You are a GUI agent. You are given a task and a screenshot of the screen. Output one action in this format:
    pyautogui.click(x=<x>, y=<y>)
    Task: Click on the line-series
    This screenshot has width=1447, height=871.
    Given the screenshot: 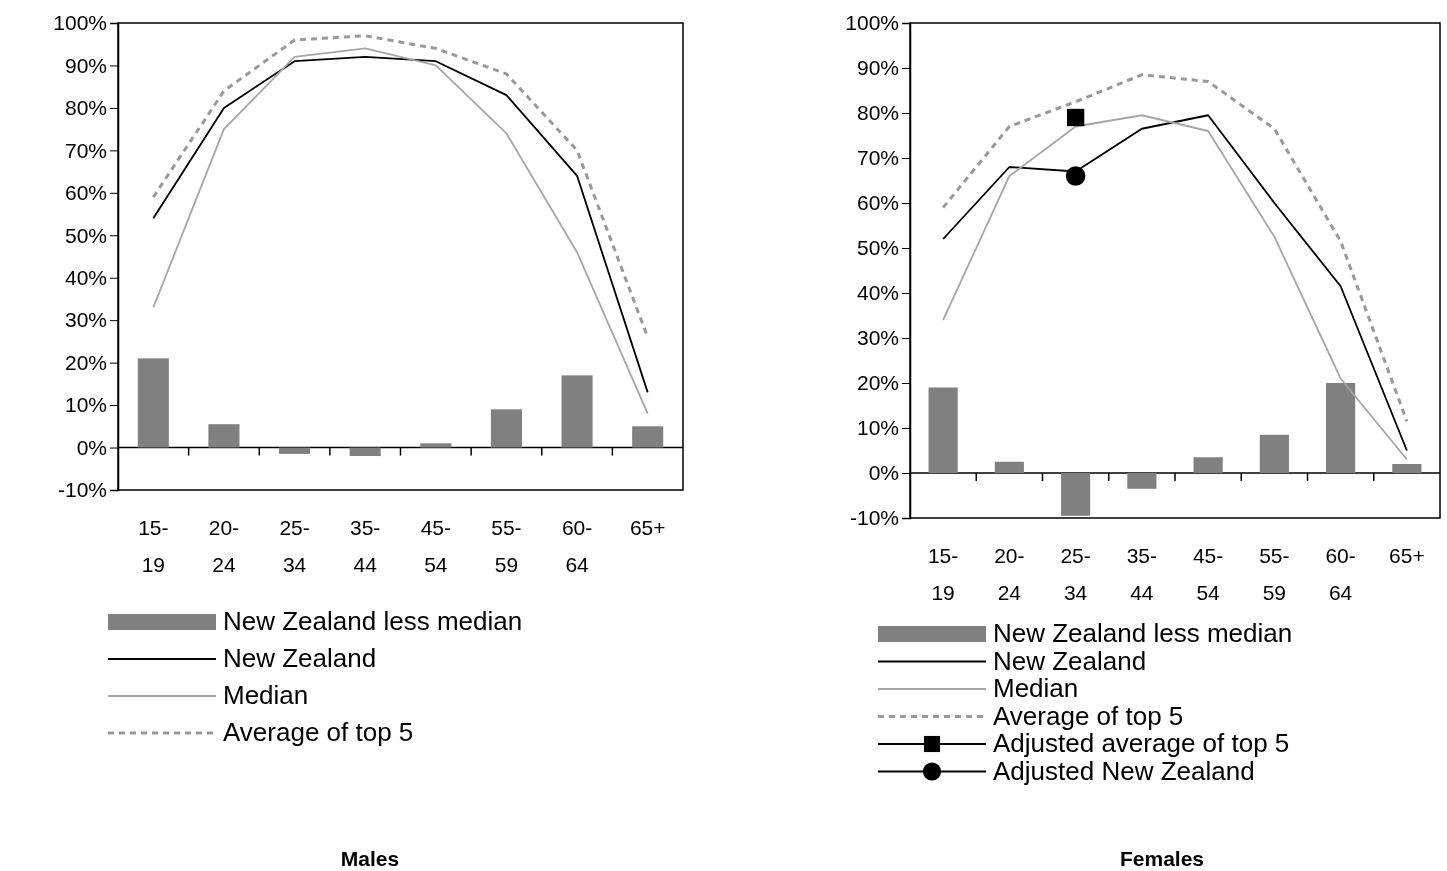 What is the action you would take?
    pyautogui.click(x=1175, y=248)
    